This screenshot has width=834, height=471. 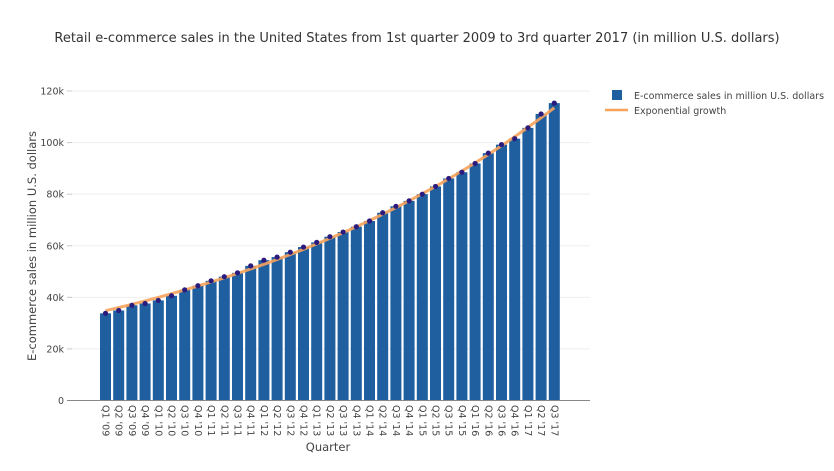 What do you see at coordinates (197, 420) in the screenshot?
I see `x-tick-label: Q4 '10` at bounding box center [197, 420].